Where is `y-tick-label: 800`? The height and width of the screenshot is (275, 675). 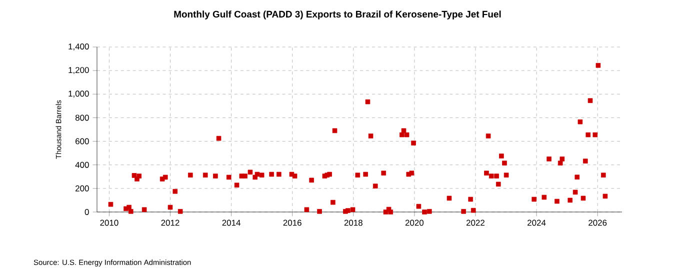
y-tick-label: 800 is located at coordinates (82, 117).